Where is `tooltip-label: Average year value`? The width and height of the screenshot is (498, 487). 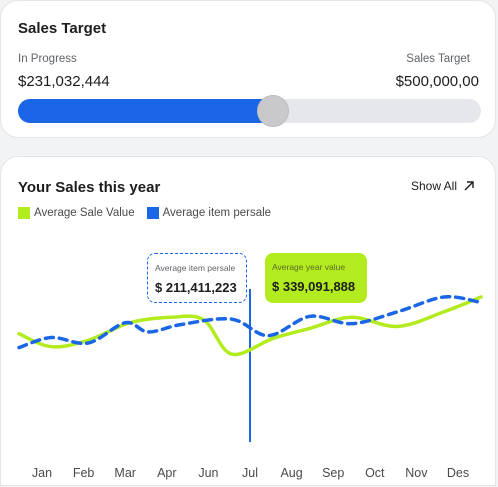 tooltip-label: Average year value is located at coordinates (309, 267).